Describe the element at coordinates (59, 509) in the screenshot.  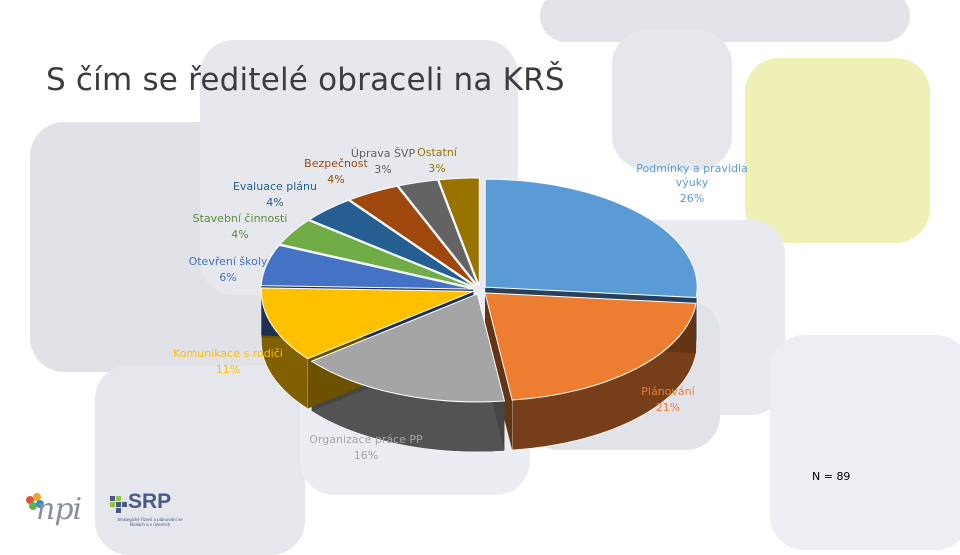
I see `npi-logo-text: npi` at that location.